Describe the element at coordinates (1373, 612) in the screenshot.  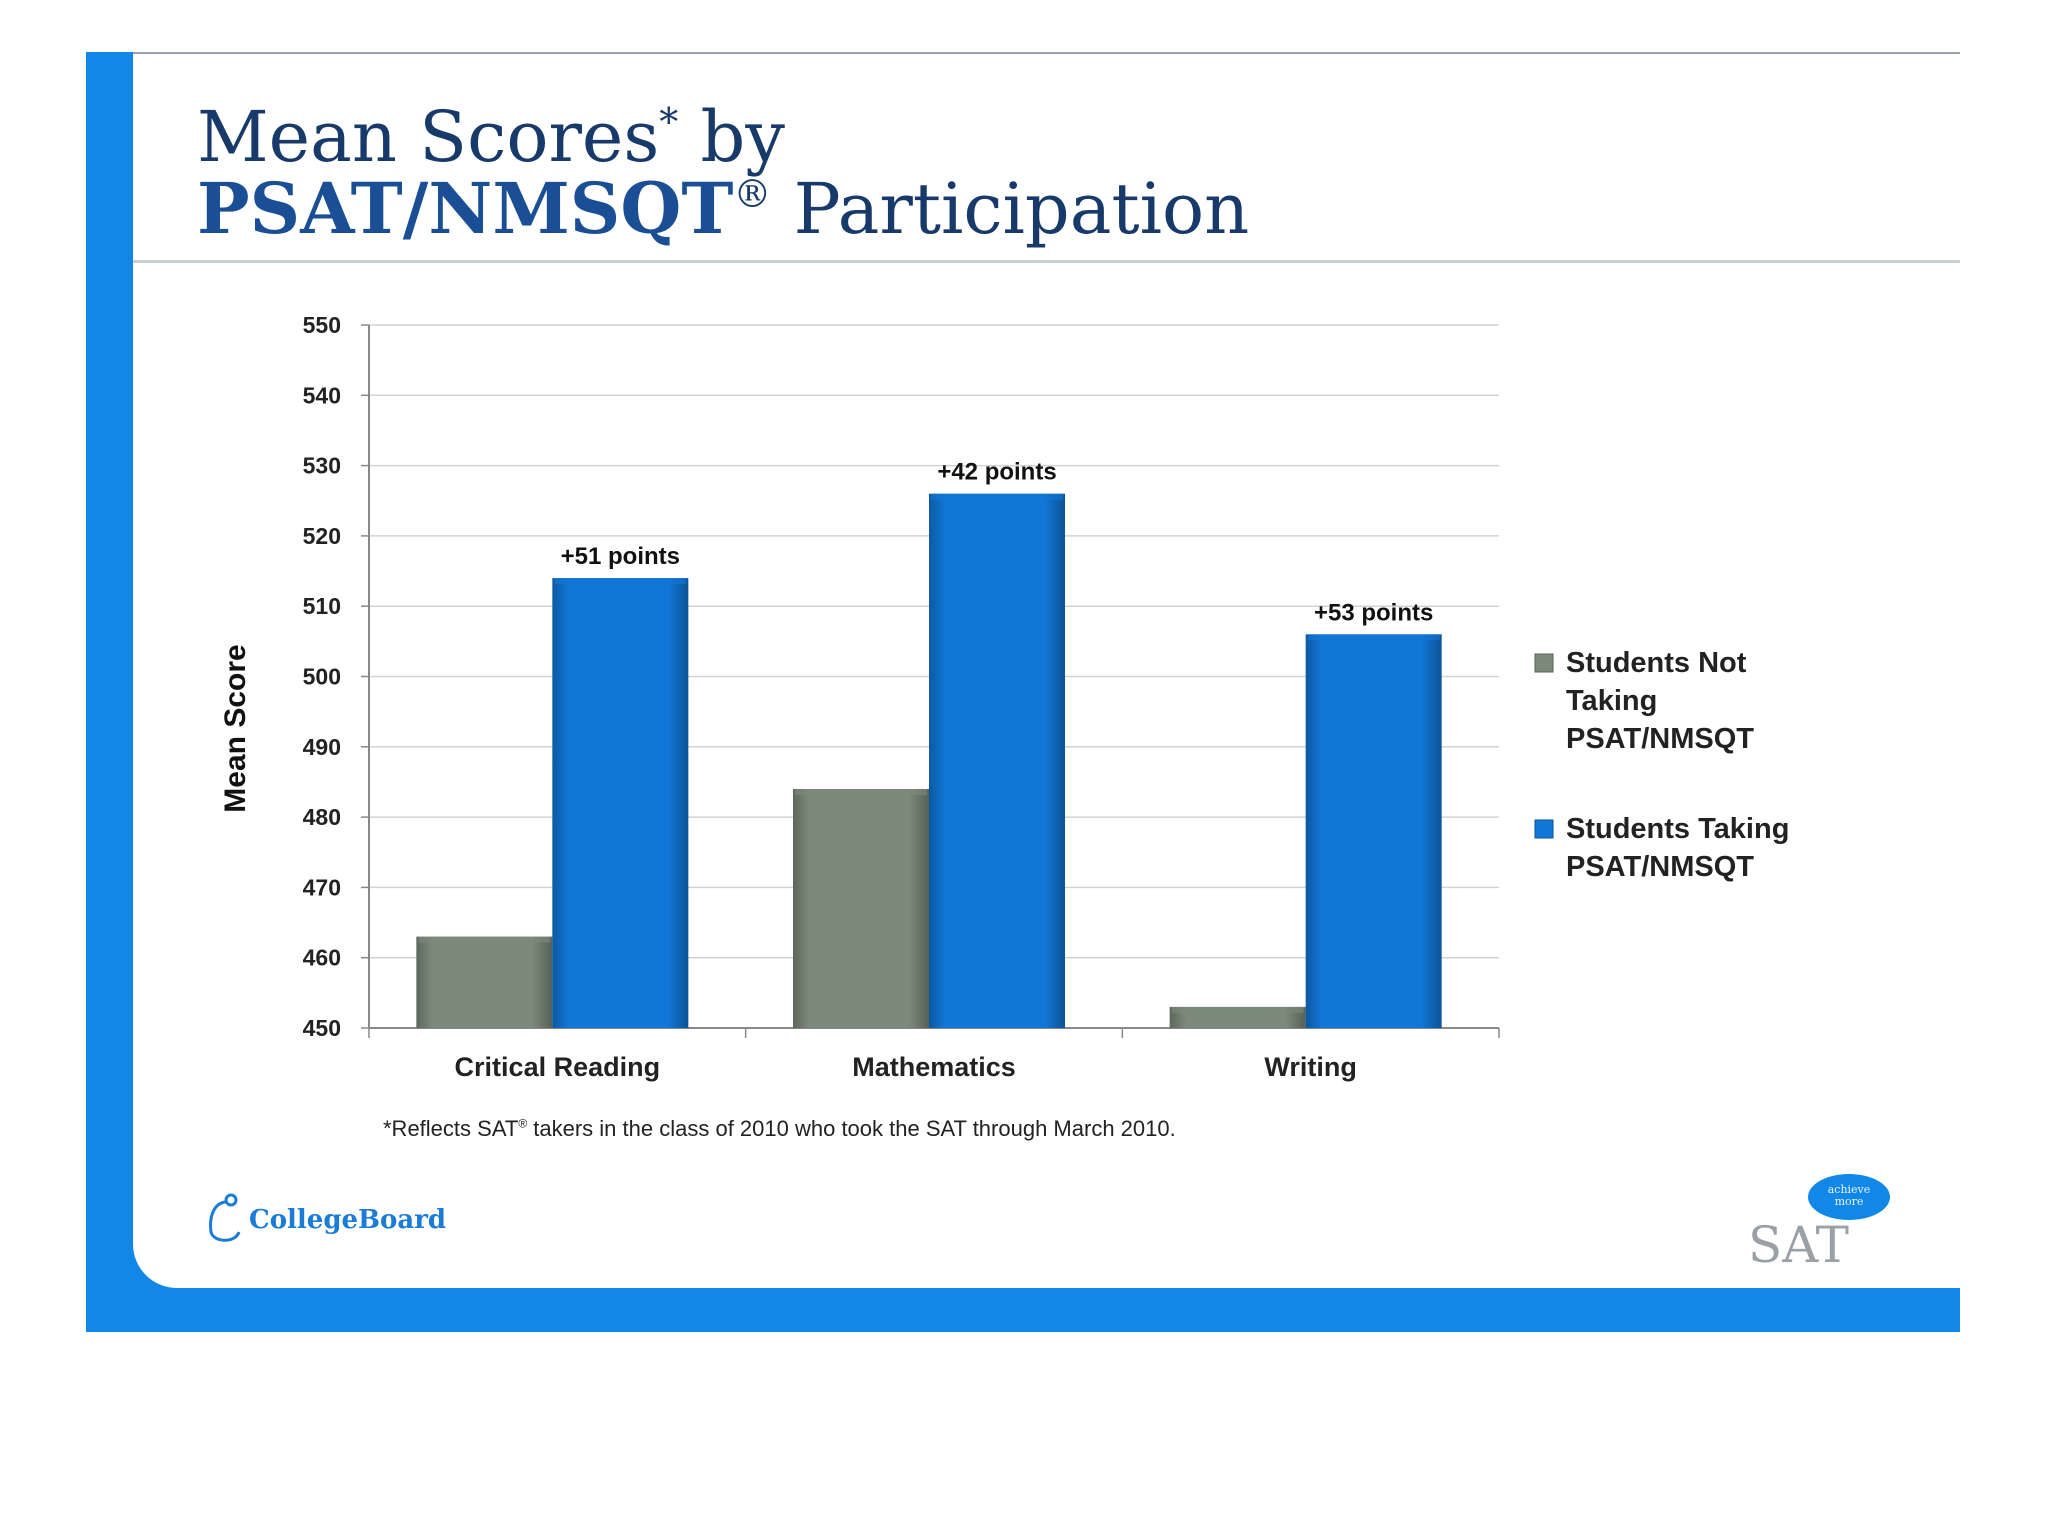
I see `bar-annotation: +53 points` at that location.